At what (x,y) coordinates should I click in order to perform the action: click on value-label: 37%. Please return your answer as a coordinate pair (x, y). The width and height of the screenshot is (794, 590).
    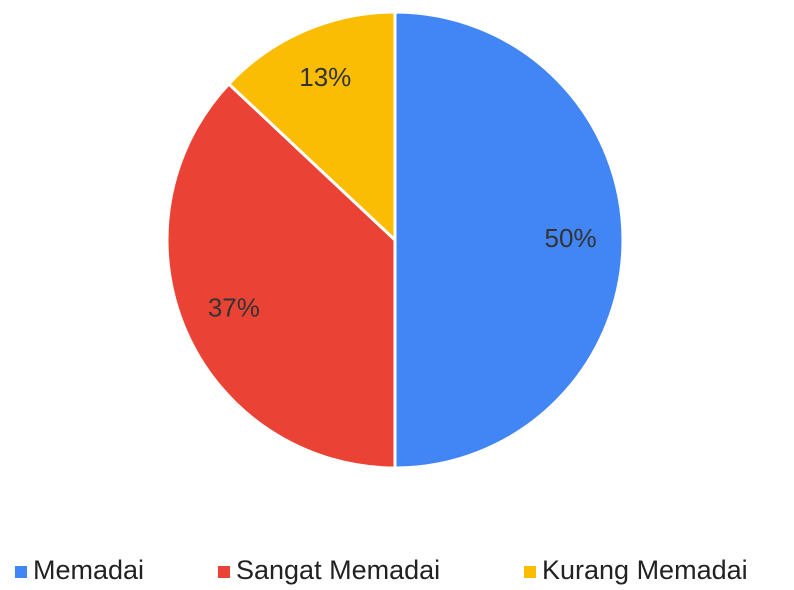
    Looking at the image, I should click on (234, 308).